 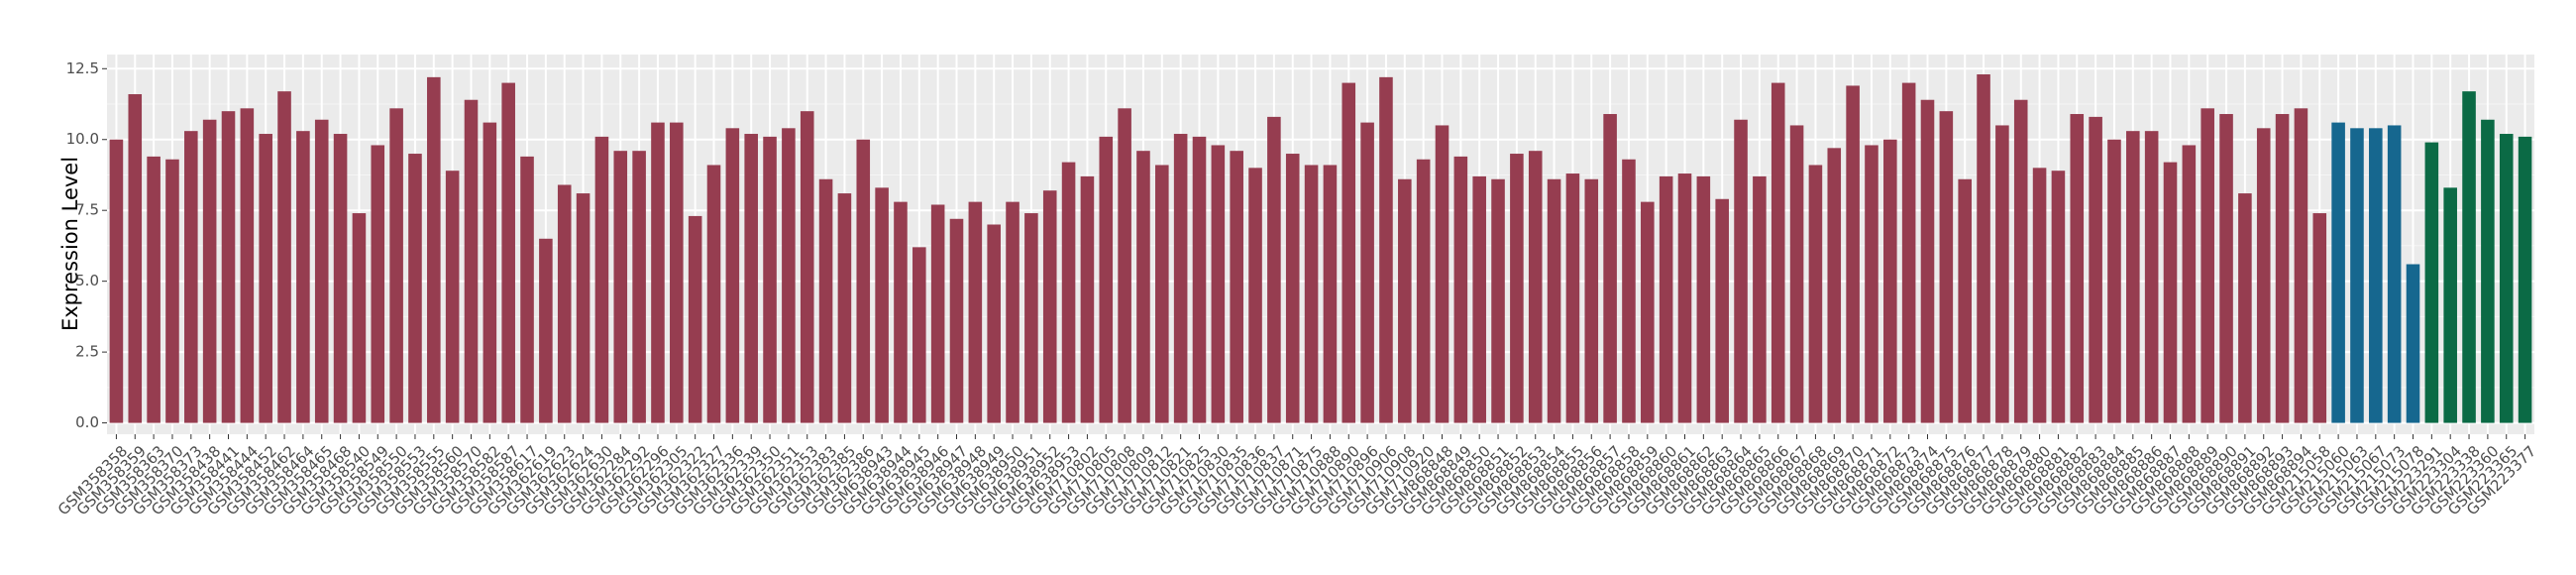 What do you see at coordinates (87, 352) in the screenshot?
I see `y-tick-label: 2.5` at bounding box center [87, 352].